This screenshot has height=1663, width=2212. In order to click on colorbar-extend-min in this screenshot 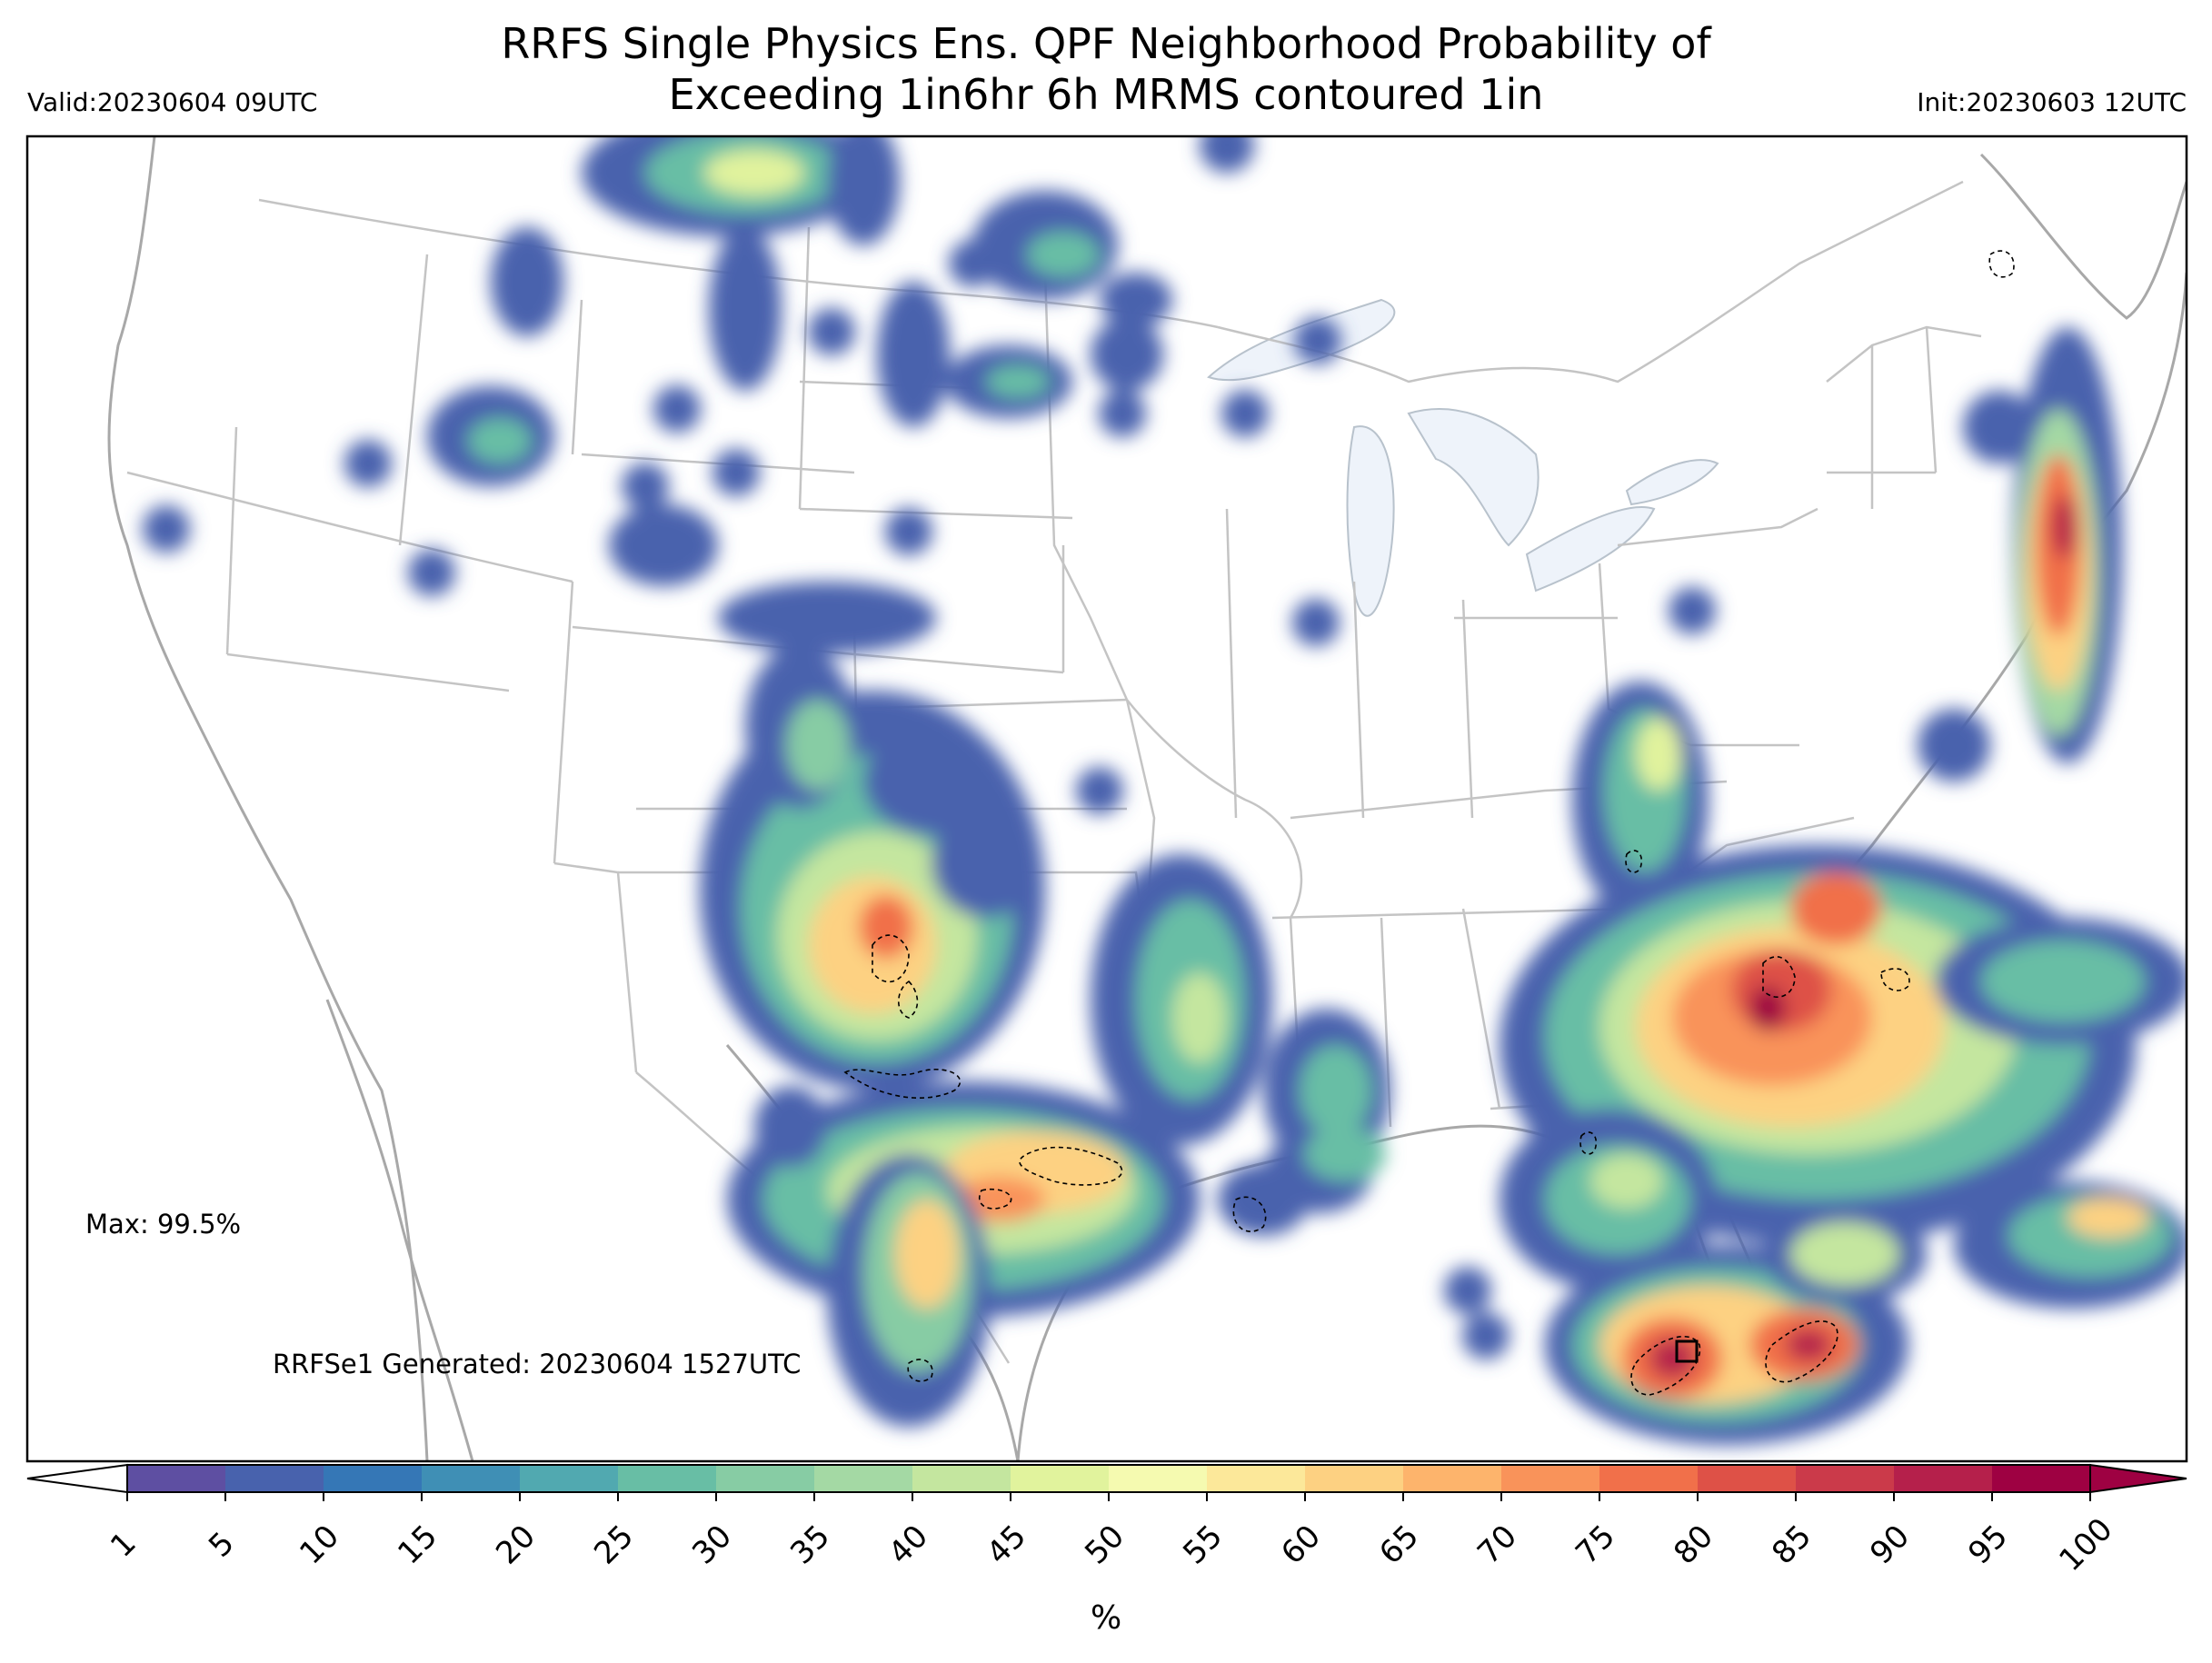, I will do `click(77, 1478)`.